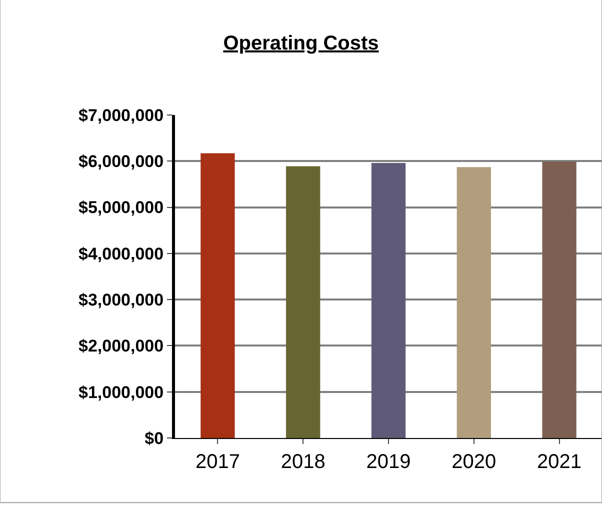  What do you see at coordinates (474, 462) in the screenshot?
I see `x-tick-label: 2020` at bounding box center [474, 462].